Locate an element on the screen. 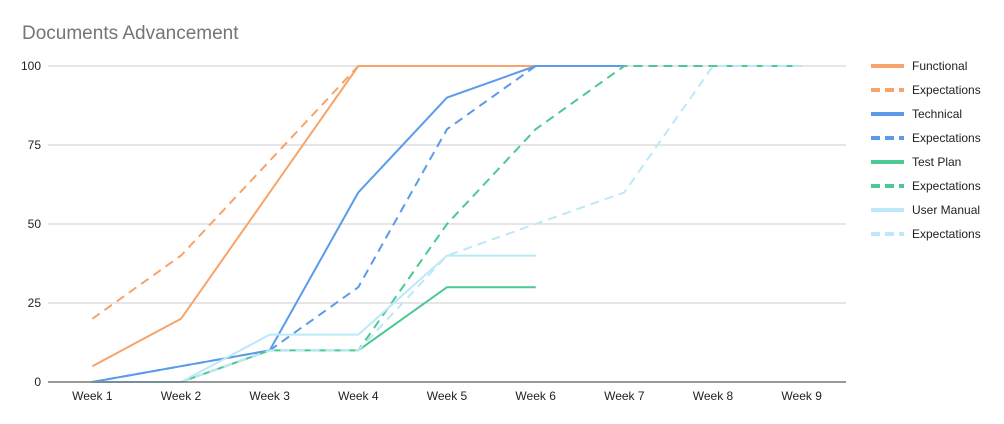  y-axis-ticks: 0 25 50 75 100 is located at coordinates (31, 224).